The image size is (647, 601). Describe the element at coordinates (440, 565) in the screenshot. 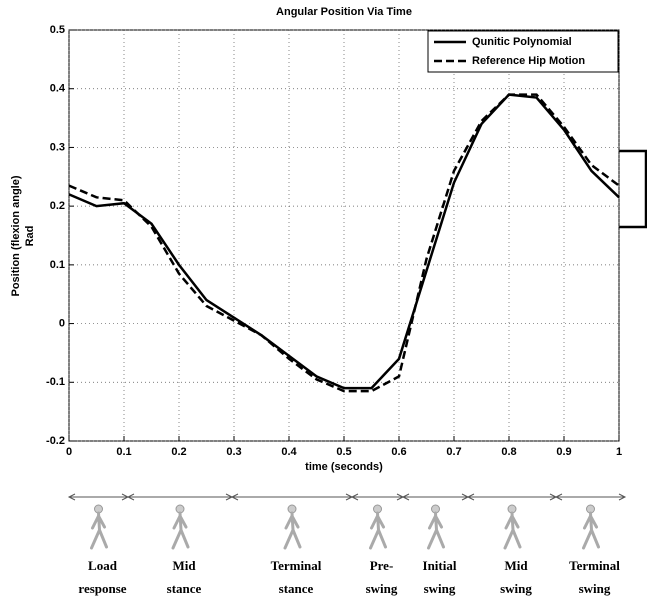

I see `phase-label: Initial` at that location.